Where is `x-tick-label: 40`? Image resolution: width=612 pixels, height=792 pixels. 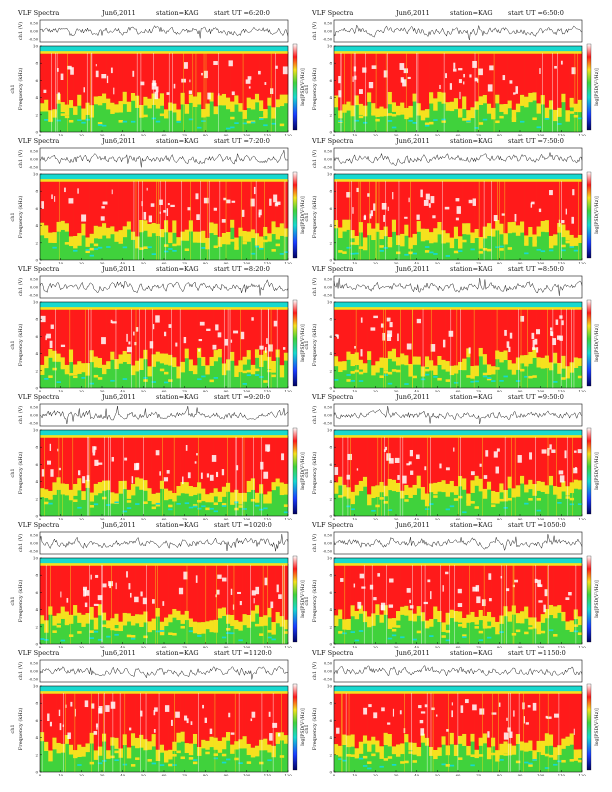
x-tick-label: 40 is located at coordinates (122, 646).